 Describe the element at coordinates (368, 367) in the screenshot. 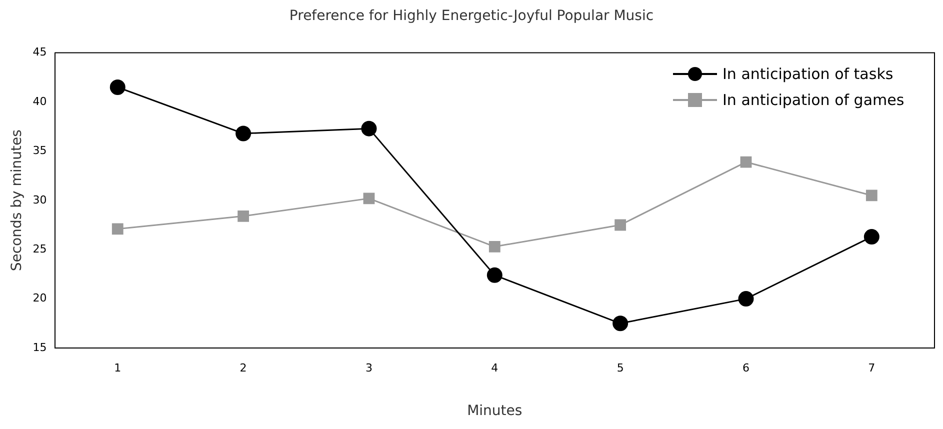

I see `x-tick-label: 3` at that location.